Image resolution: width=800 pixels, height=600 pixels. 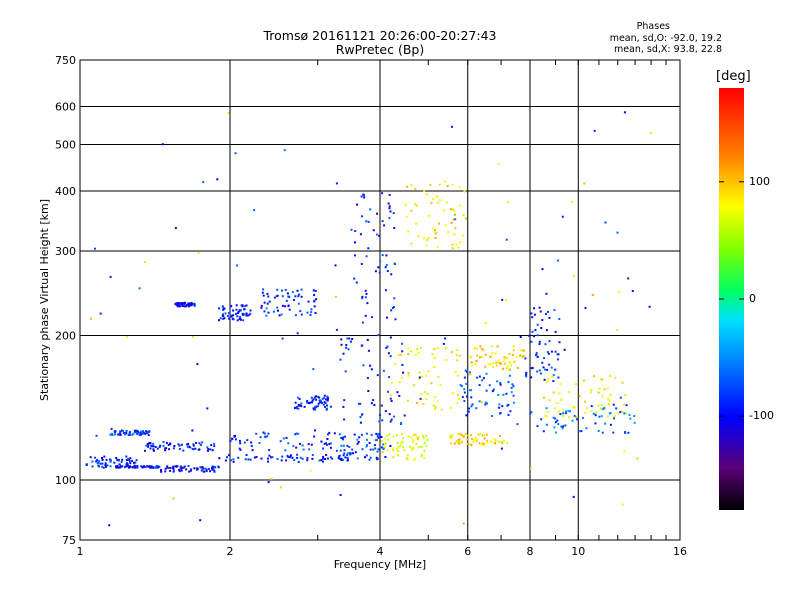 I want to click on y-tick-label: 600, so click(x=65, y=107).